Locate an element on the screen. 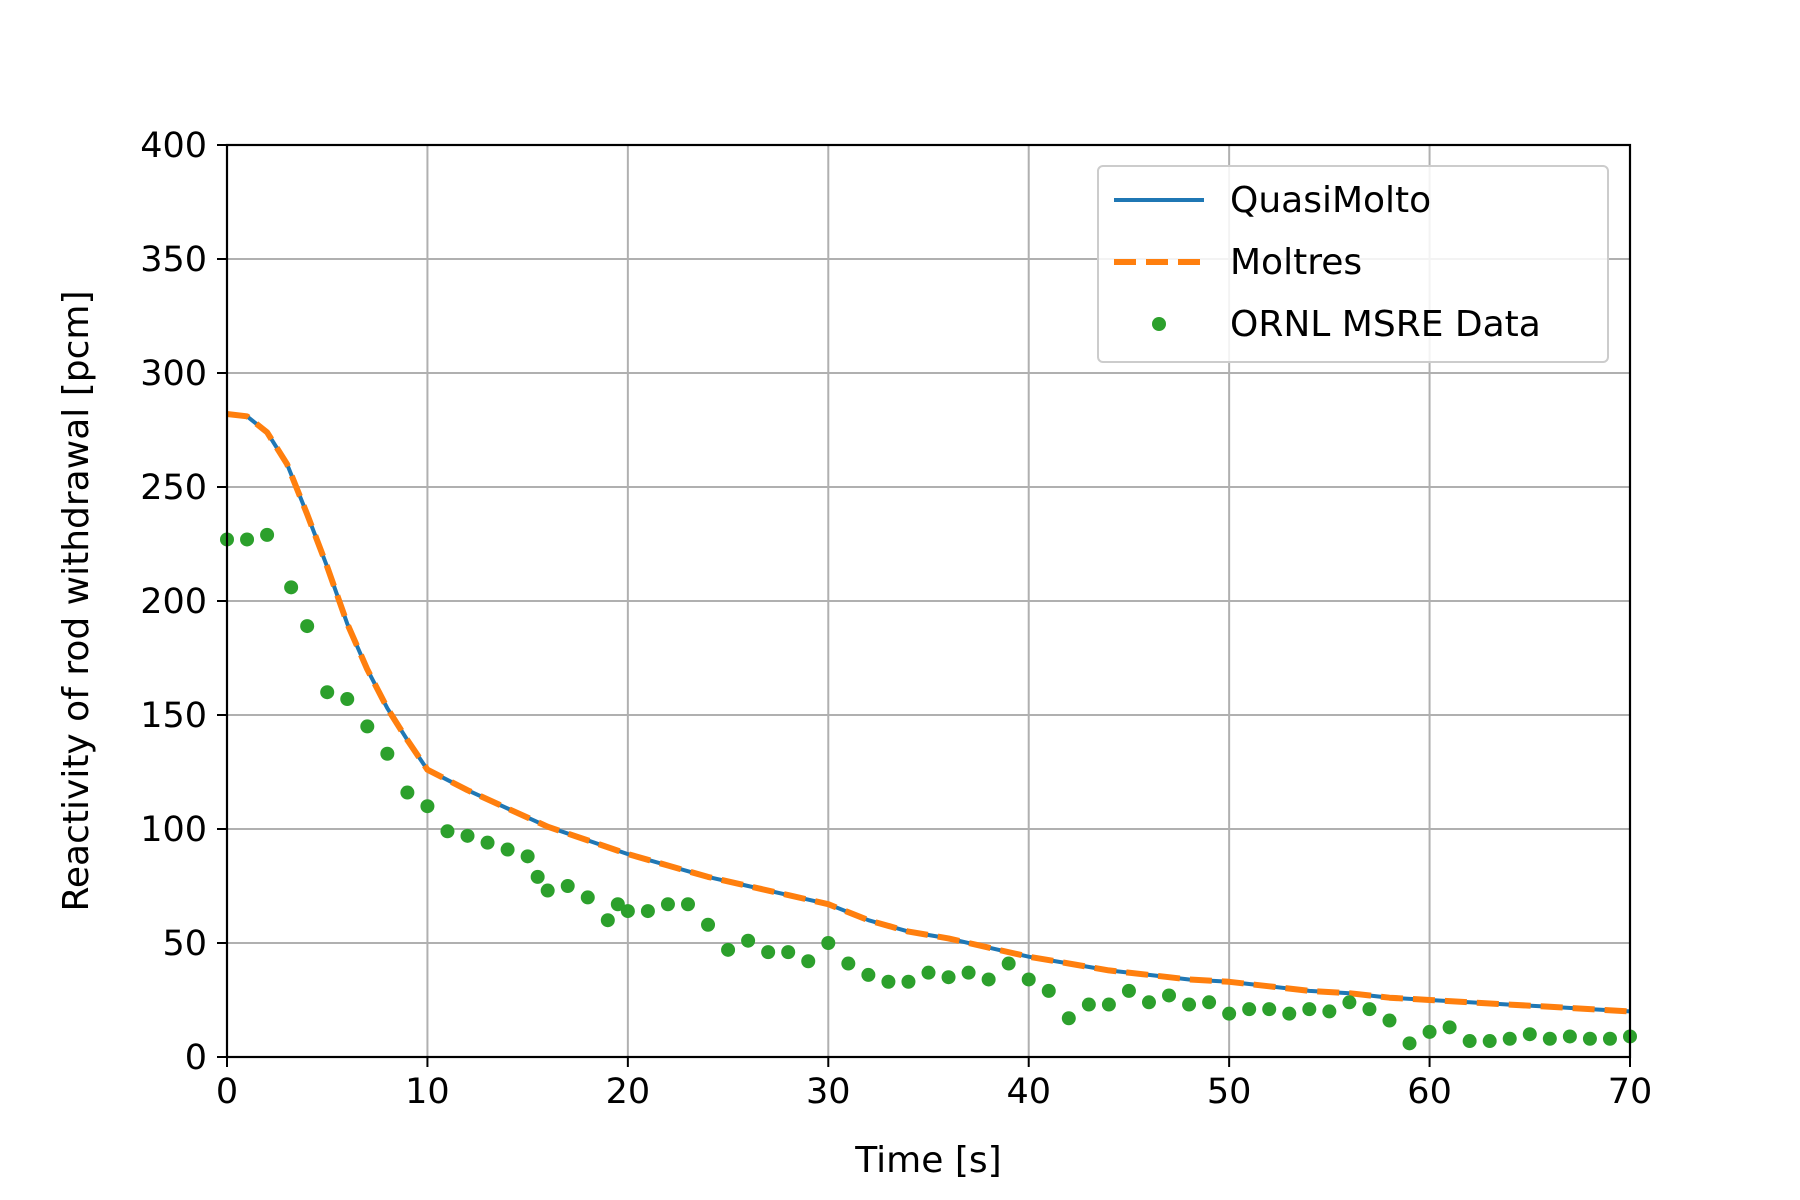 Image resolution: width=1800 pixels, height=1200 pixels. x-tick-label: 70 is located at coordinates (1630, 1092).